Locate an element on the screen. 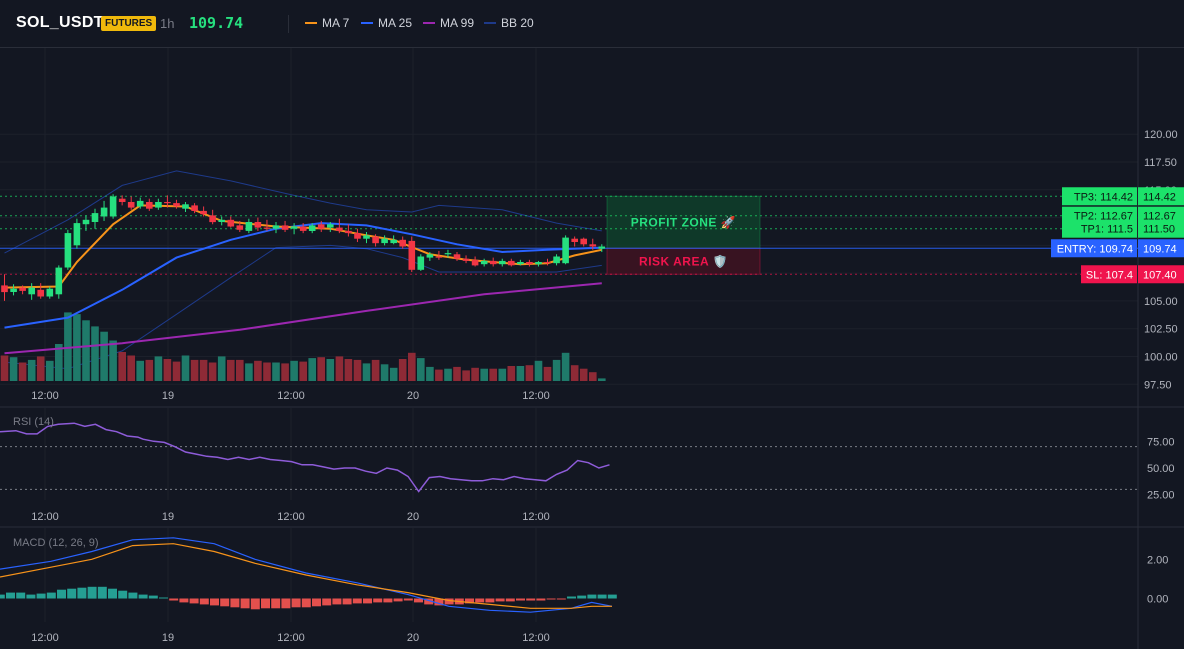 The image size is (1184, 649). legend-ma99: MA 99 is located at coordinates (448, 23).